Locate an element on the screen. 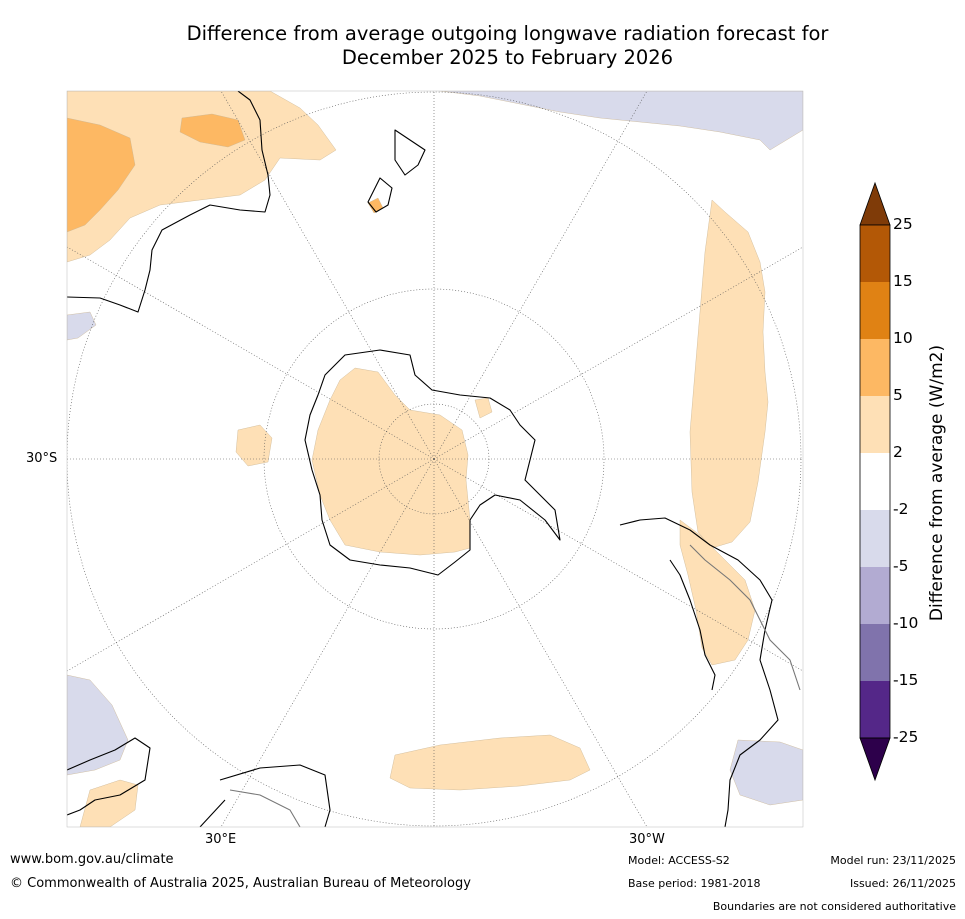  shading-positive-australia-strong is located at coordinates (101, 175).